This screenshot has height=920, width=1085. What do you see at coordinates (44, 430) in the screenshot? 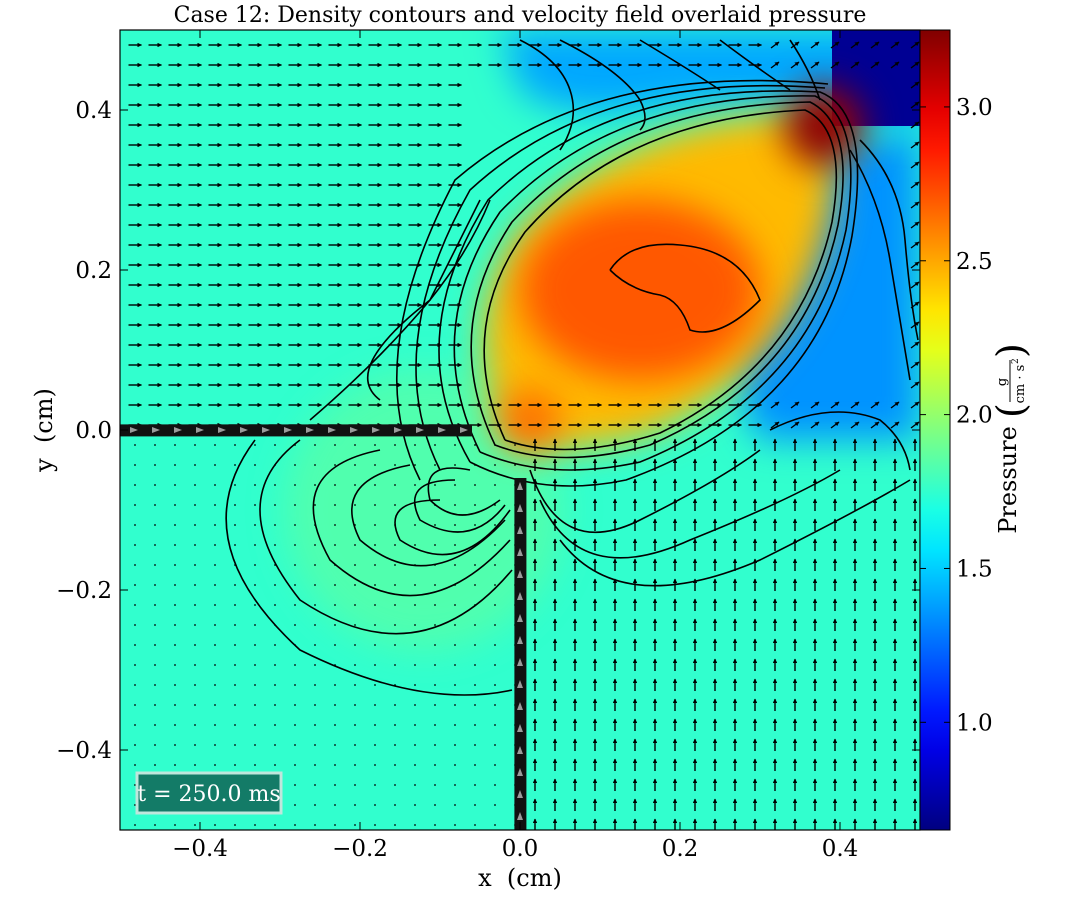
I see `y-axis-label: y (cm)` at bounding box center [44, 430].